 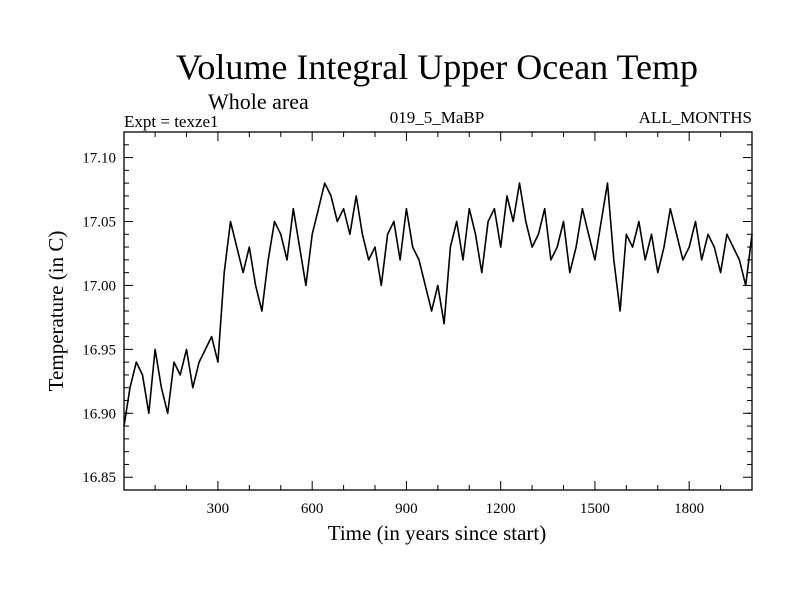 I want to click on y-tick-label: 16.95, so click(x=99, y=350).